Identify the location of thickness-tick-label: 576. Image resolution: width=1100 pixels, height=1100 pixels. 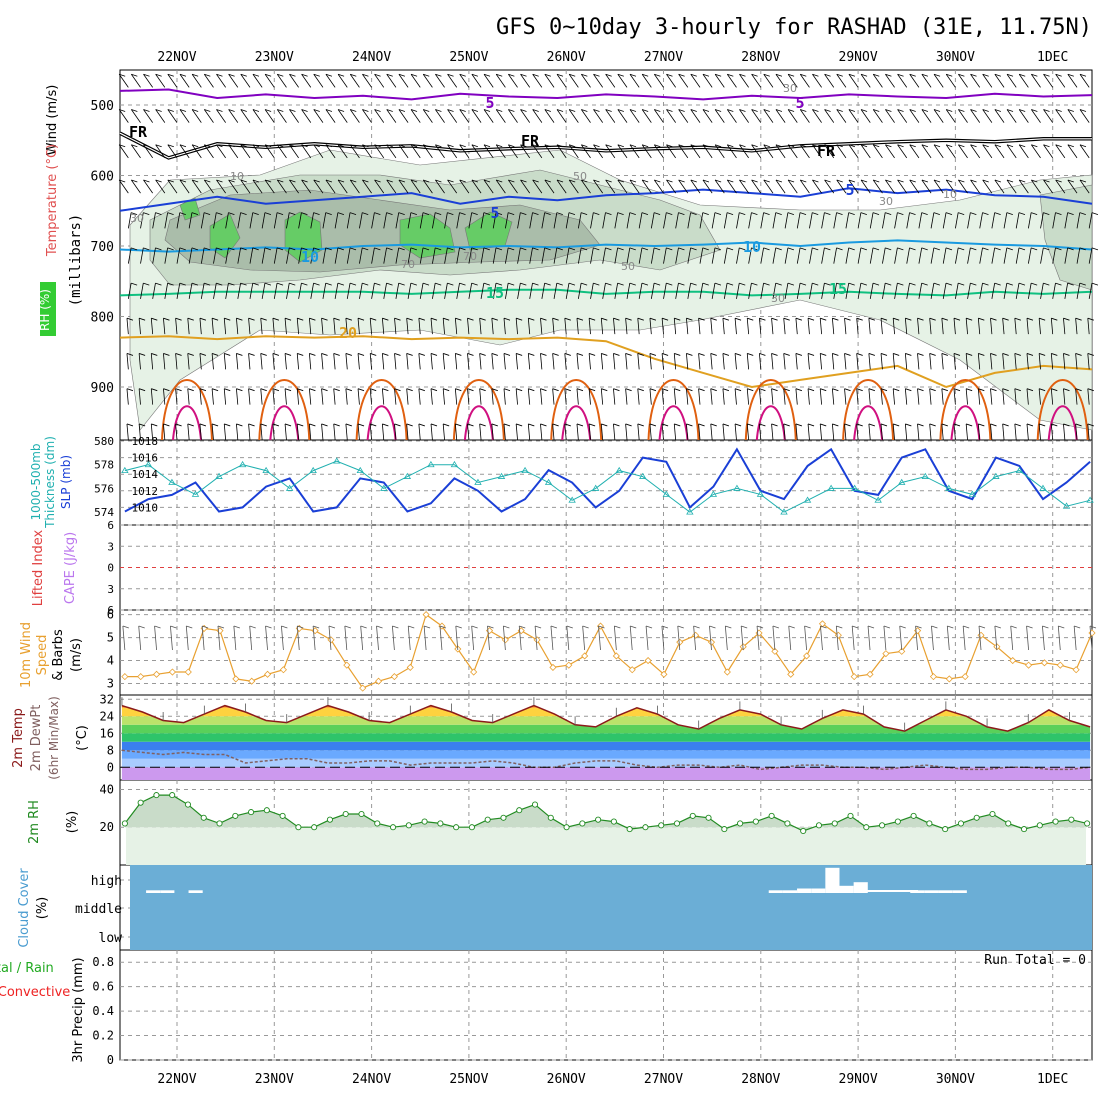
(104, 488).